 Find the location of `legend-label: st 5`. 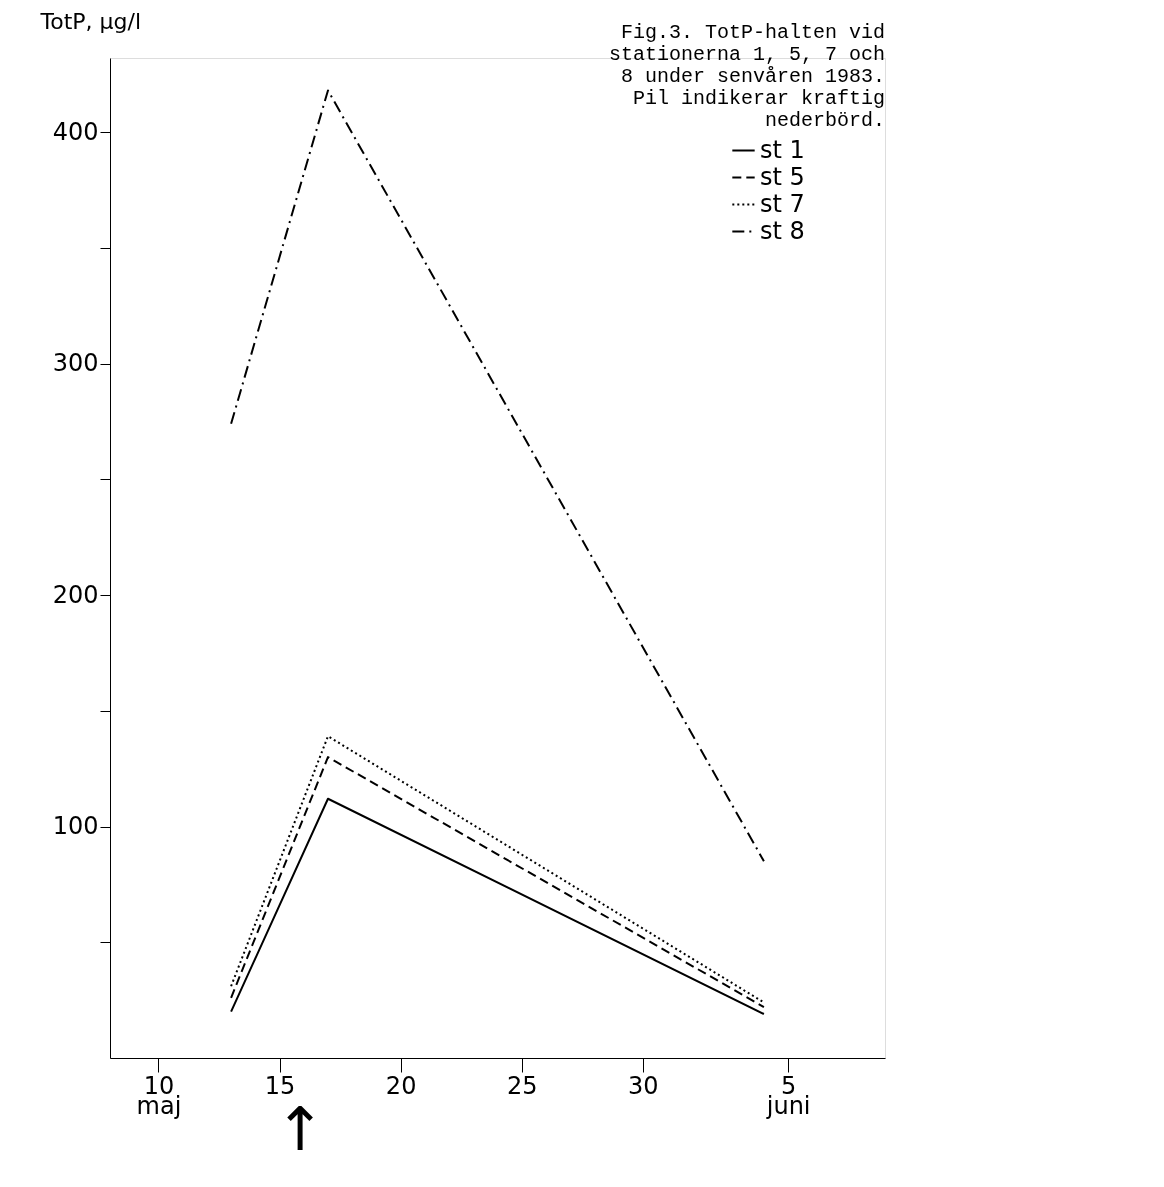

legend-label: st 5 is located at coordinates (782, 176).